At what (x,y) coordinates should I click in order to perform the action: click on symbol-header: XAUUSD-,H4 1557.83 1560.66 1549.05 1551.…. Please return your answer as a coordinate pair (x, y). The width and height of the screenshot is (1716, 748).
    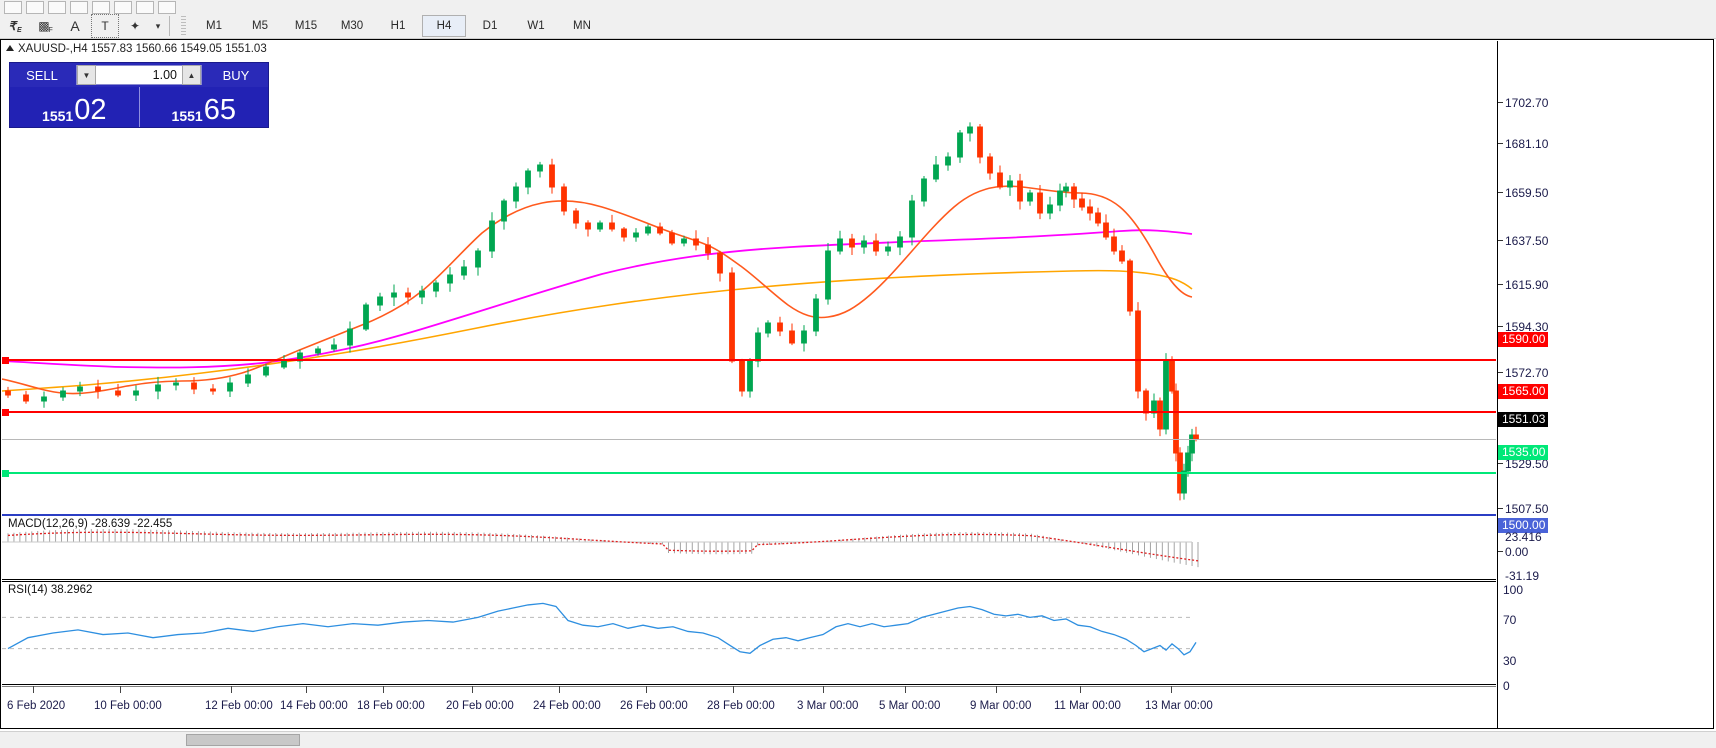
    Looking at the image, I should click on (136, 49).